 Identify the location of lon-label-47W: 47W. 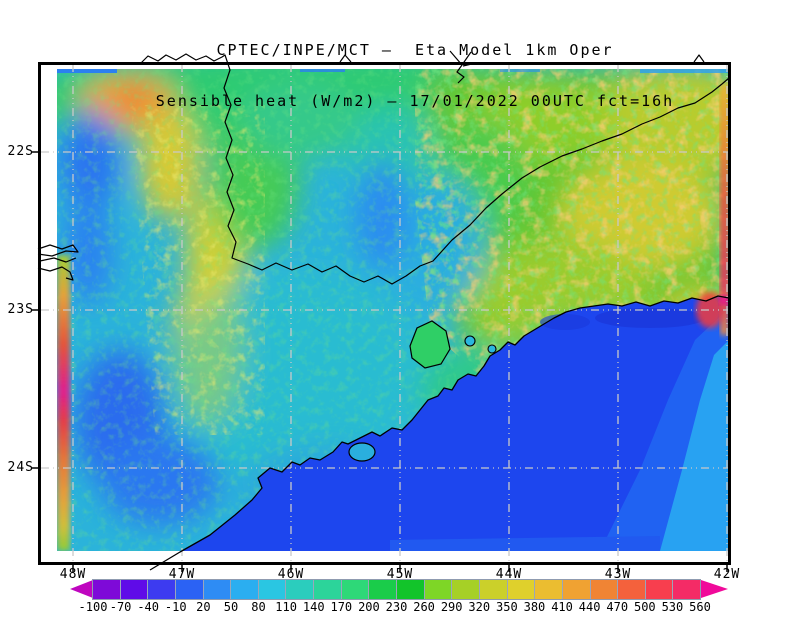
(182, 574).